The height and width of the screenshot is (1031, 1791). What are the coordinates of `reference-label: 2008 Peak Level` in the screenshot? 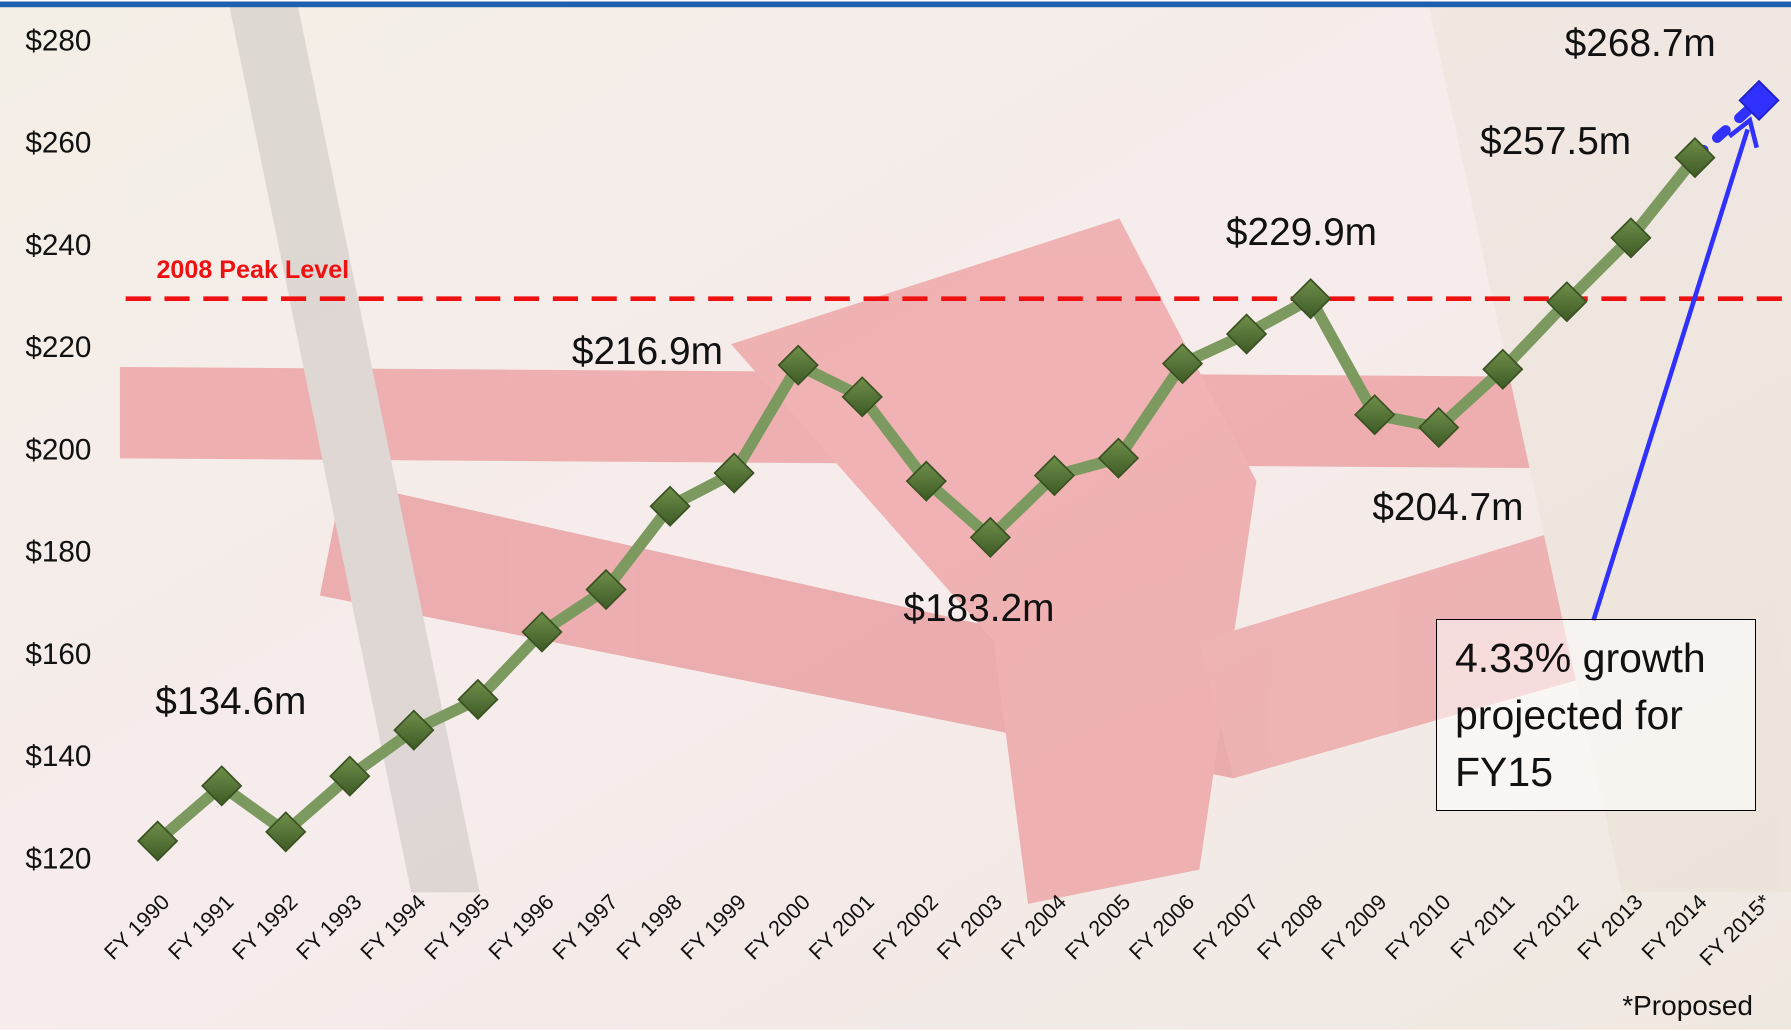 It's located at (252, 270).